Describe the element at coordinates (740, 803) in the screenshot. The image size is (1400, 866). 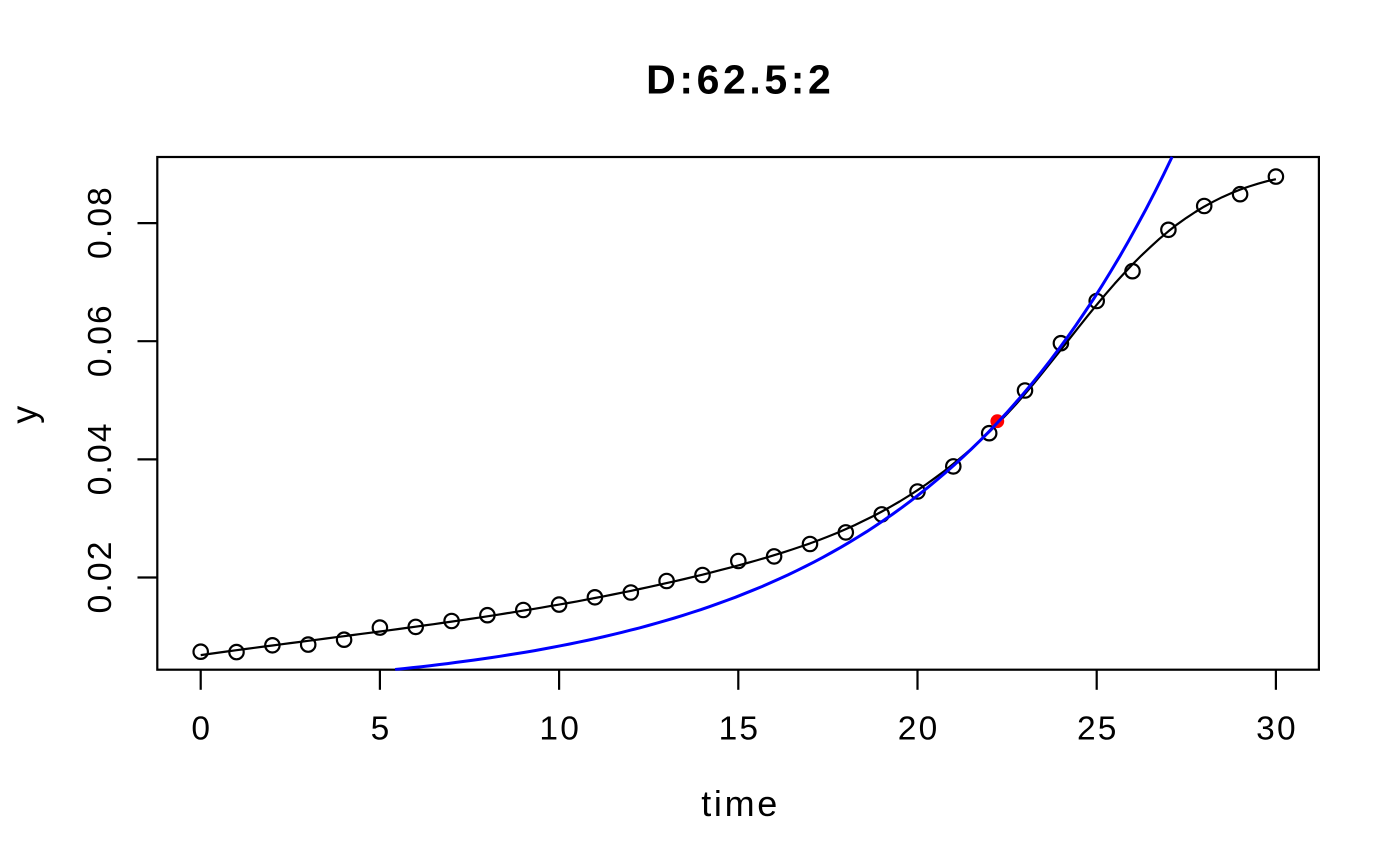
I see `svg-text: time` at that location.